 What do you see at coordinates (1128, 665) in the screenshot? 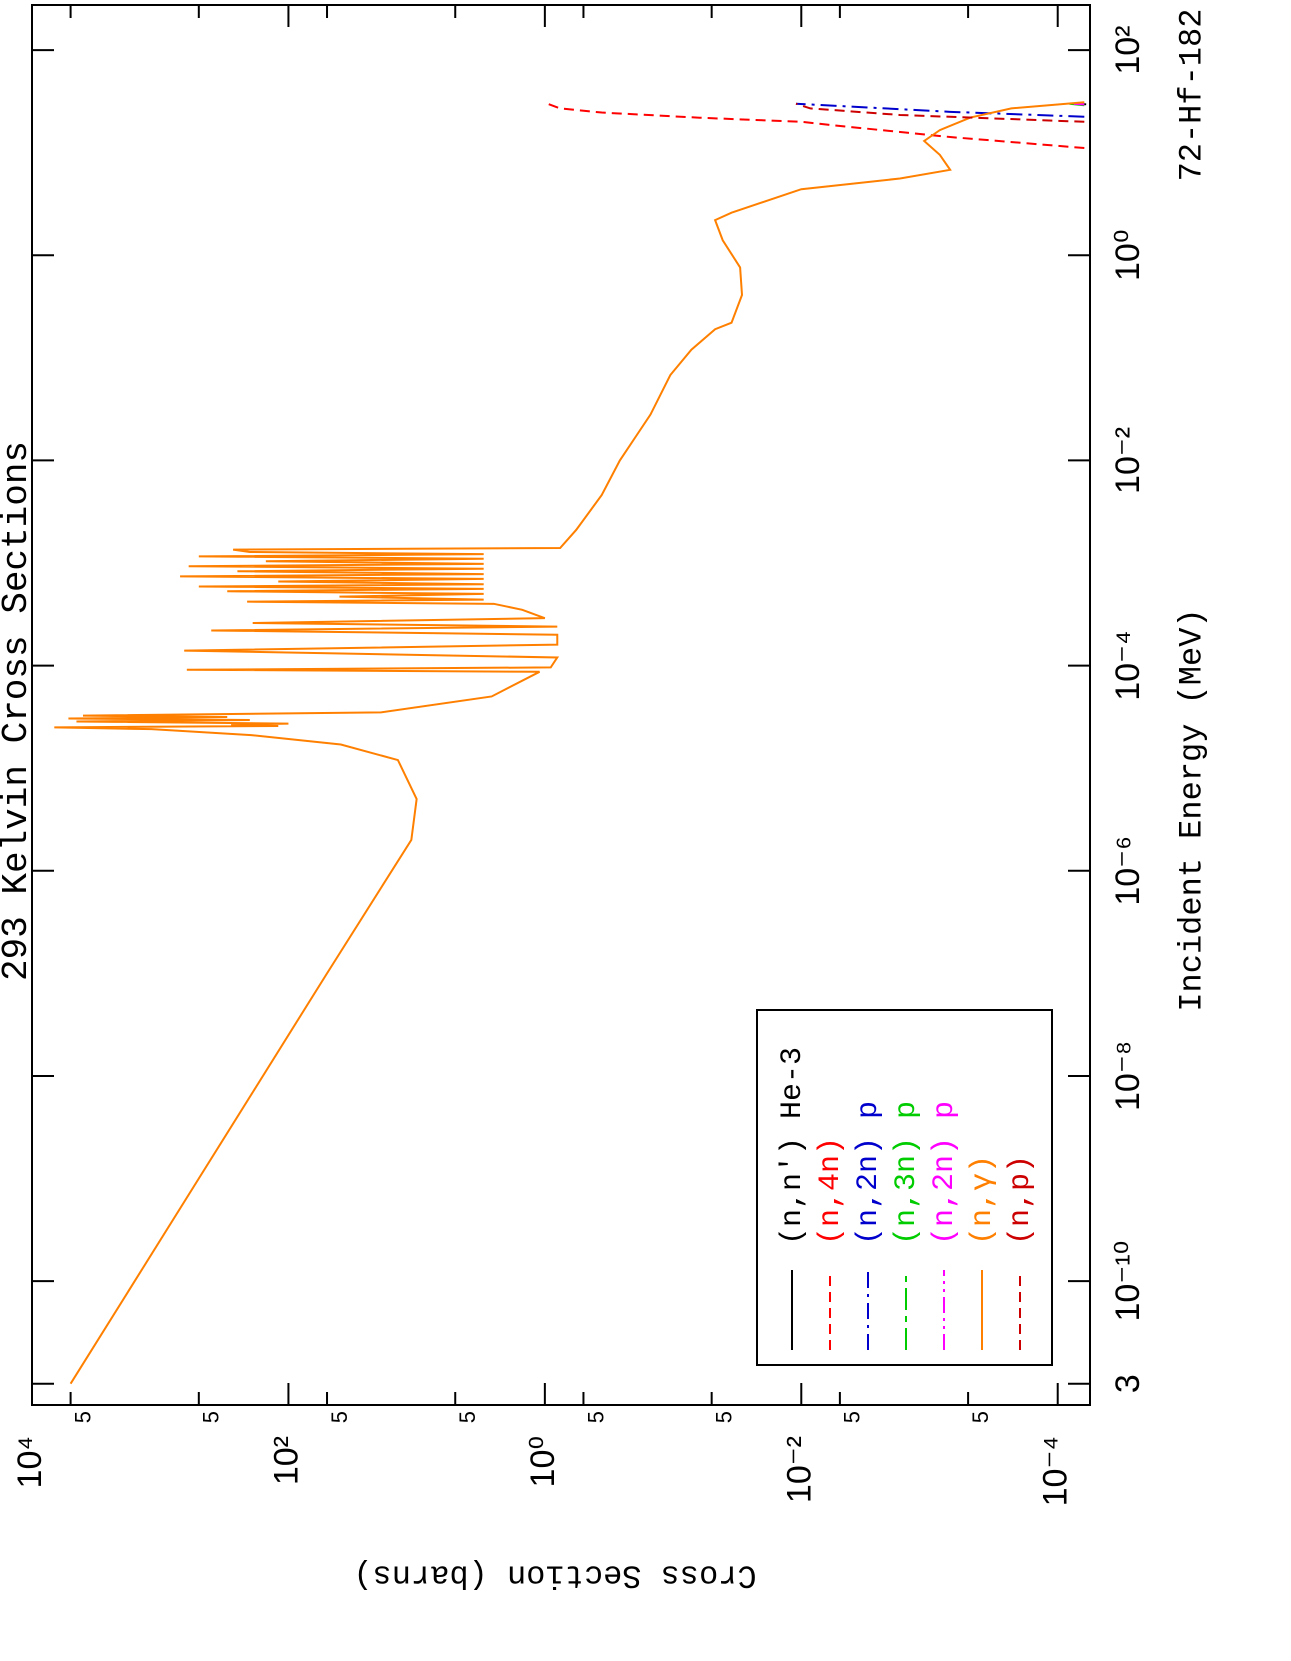
I see `x-tick-label: 10⁻⁴` at bounding box center [1128, 665].